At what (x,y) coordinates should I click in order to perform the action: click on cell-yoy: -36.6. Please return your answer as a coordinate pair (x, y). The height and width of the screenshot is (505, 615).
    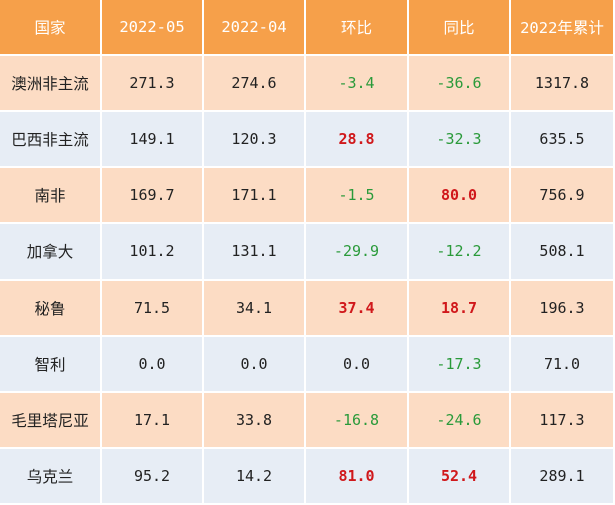
    Looking at the image, I should click on (460, 84).